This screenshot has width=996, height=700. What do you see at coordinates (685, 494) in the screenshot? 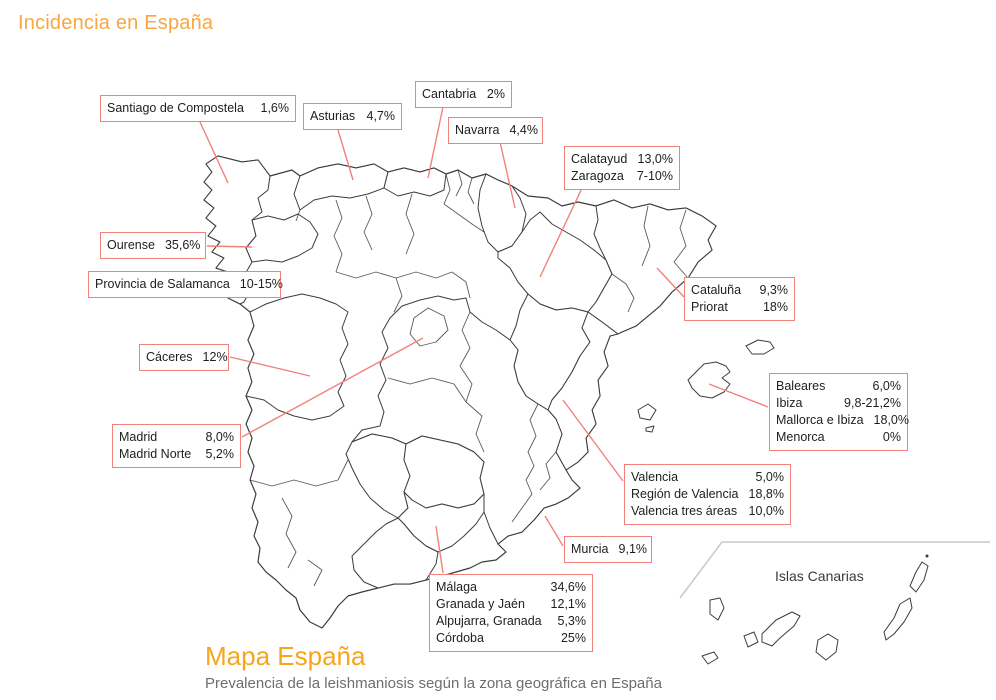
I see `region-label: Región de Valencia` at bounding box center [685, 494].